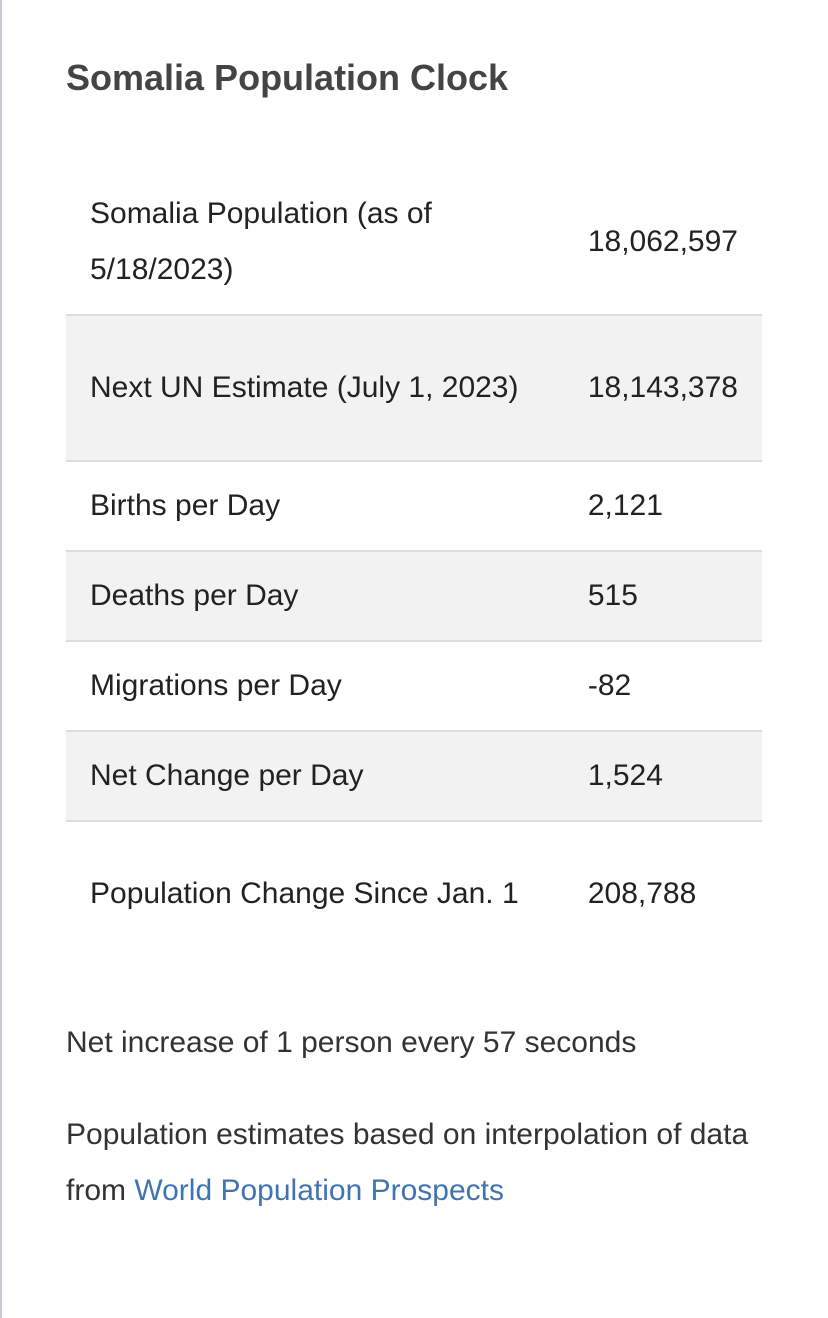 This screenshot has height=1318, width=828. Describe the element at coordinates (612, 595) in the screenshot. I see `row-value: 515` at that location.